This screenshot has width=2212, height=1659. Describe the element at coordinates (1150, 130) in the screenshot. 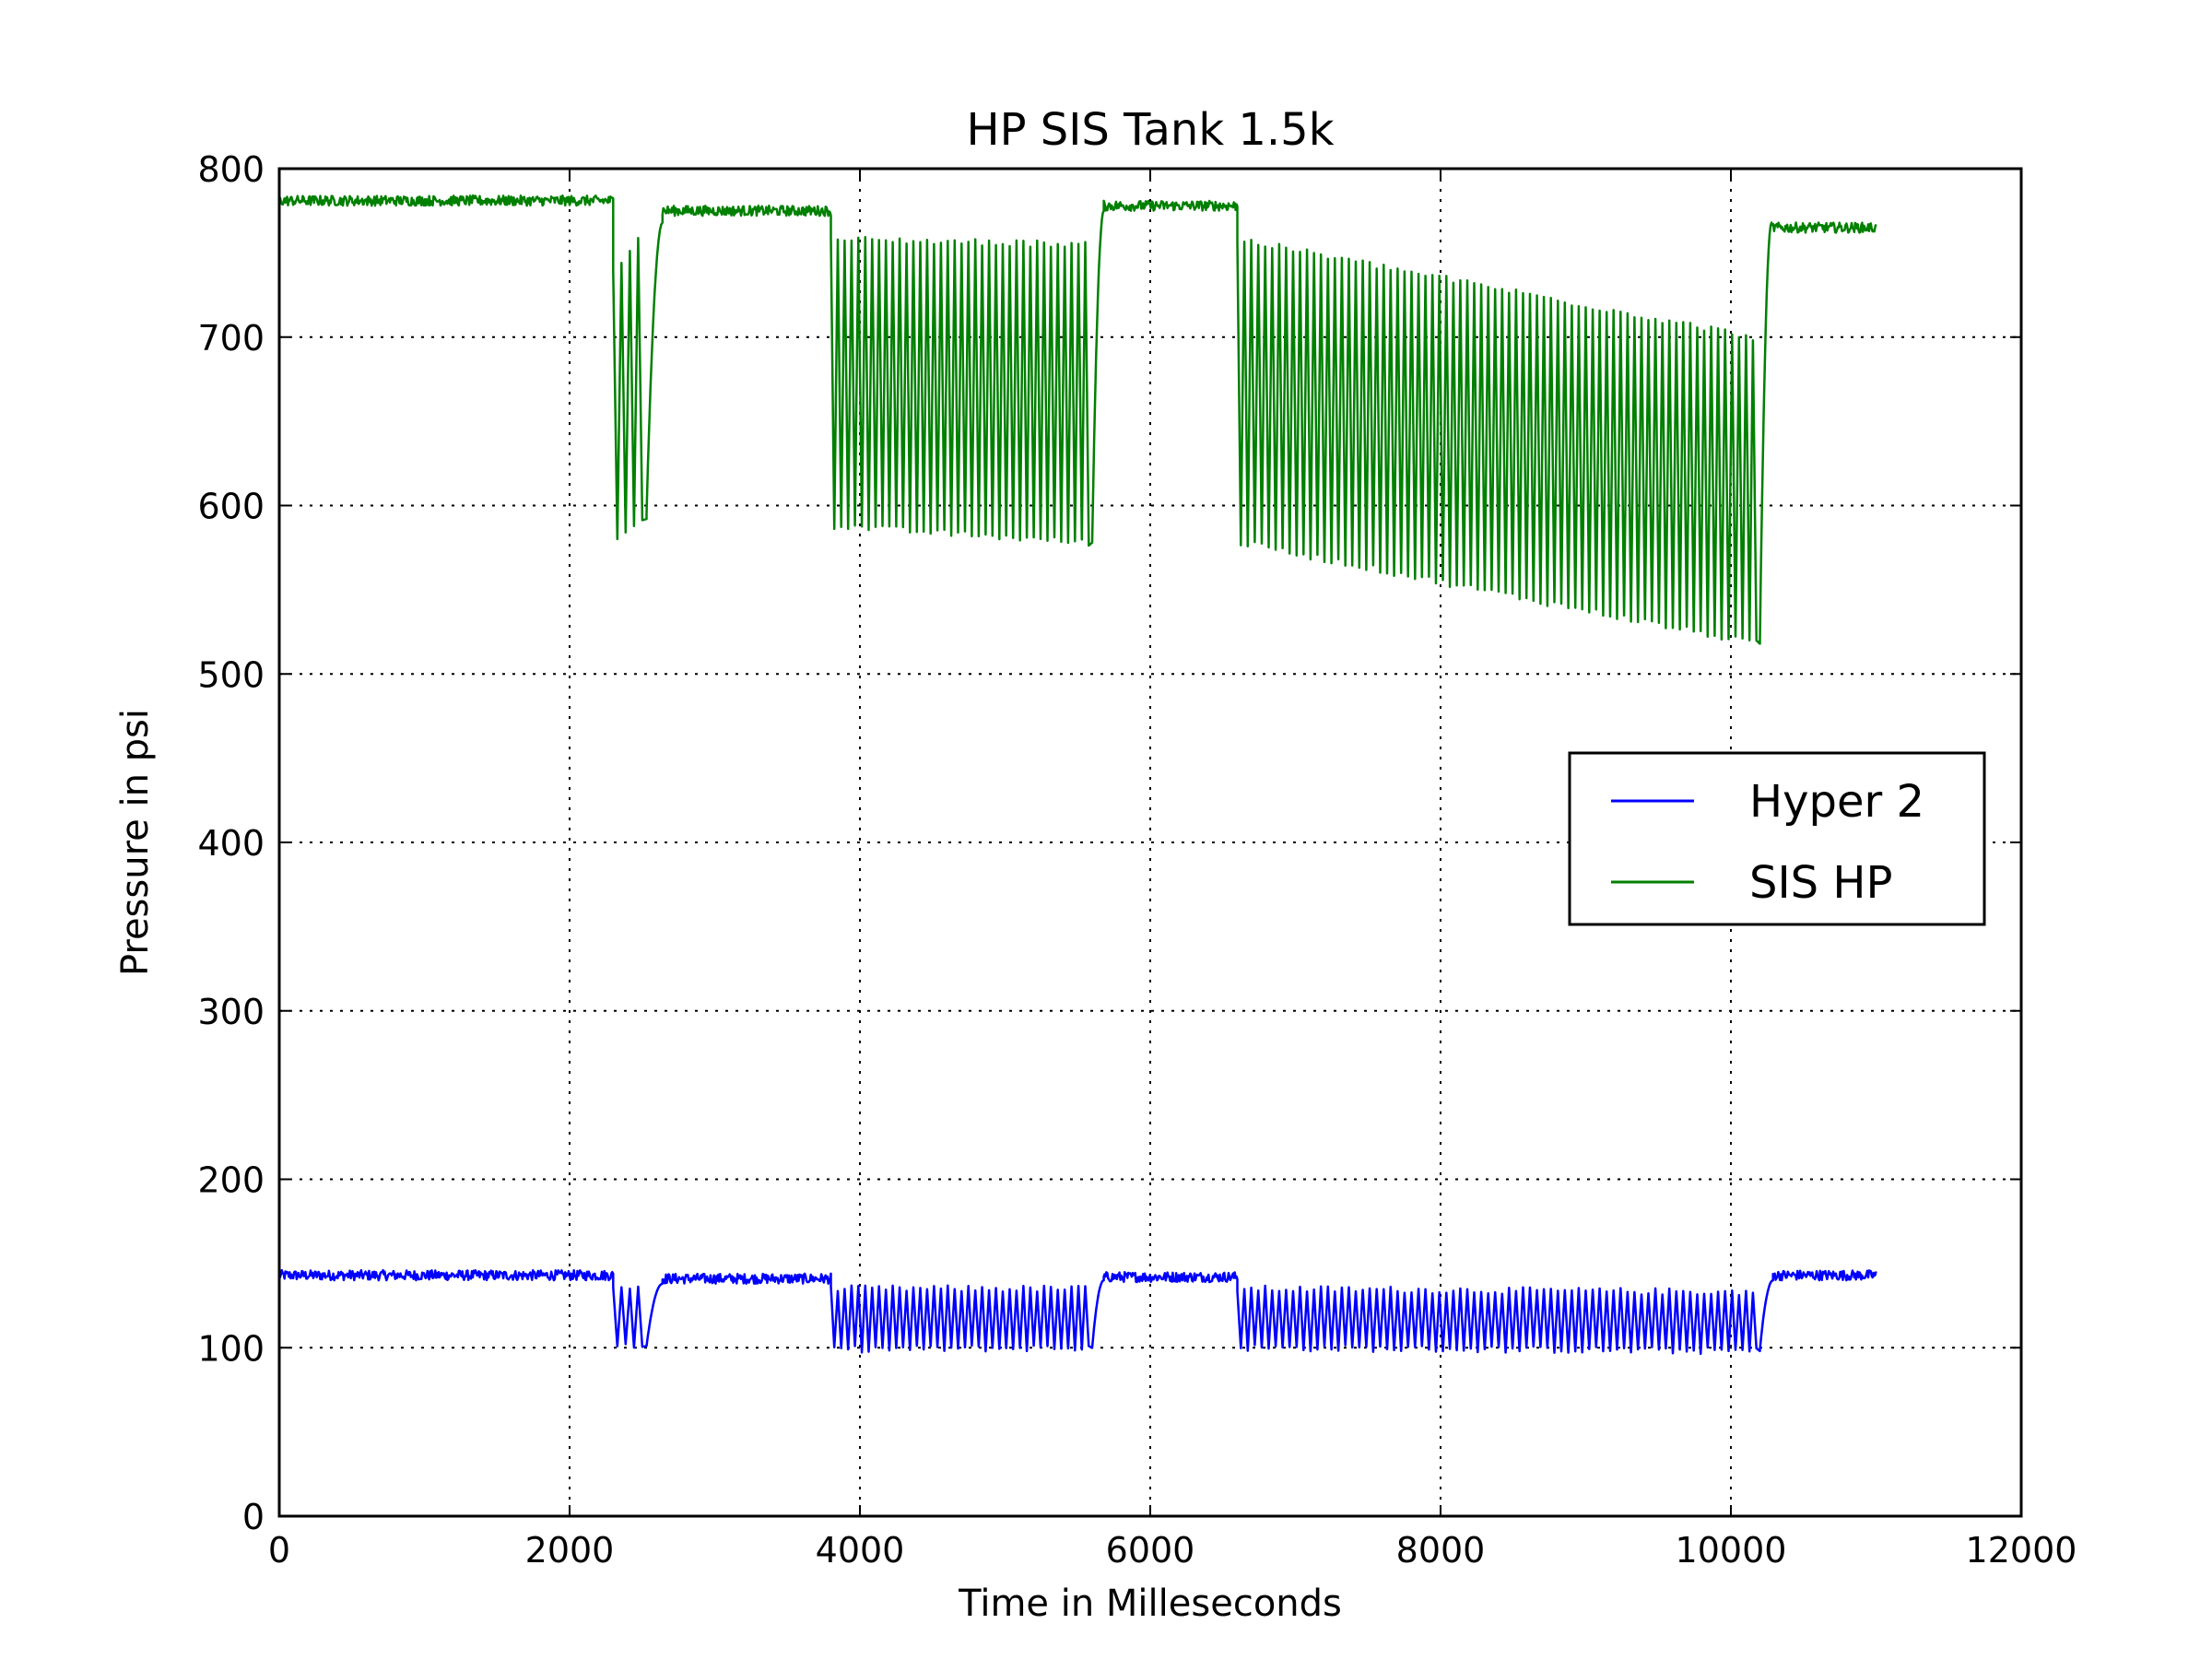

I see `chart-title: HP SIS Tank 1.5k` at that location.